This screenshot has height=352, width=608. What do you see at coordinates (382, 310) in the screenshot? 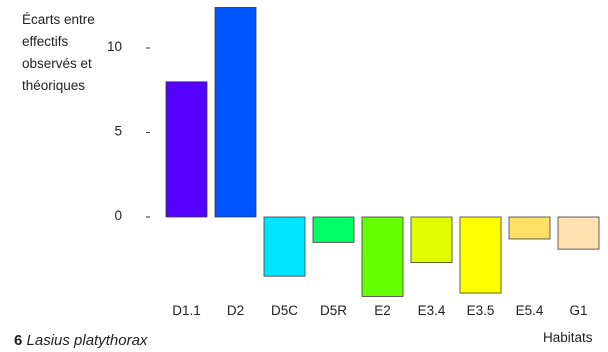
I see `x-tick-label: E2` at bounding box center [382, 310].